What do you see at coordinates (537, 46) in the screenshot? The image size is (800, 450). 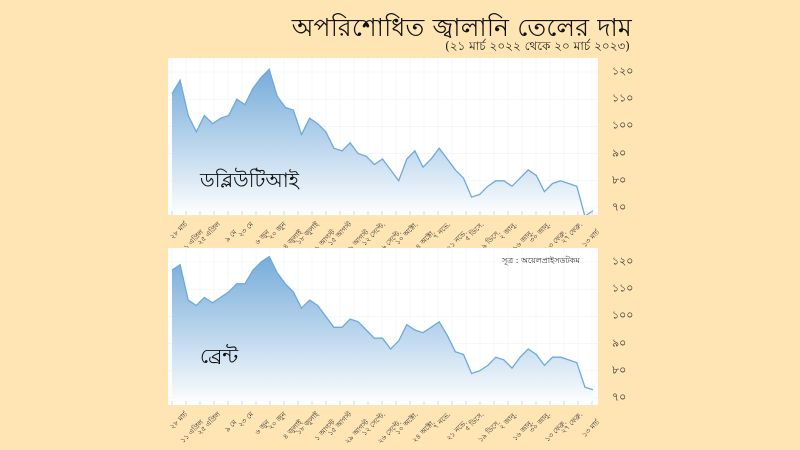 I see `chart-subtitle: (২১ মার্চ ২০২২ থেকে ২০ মার্চ ২০২৩)` at bounding box center [537, 46].